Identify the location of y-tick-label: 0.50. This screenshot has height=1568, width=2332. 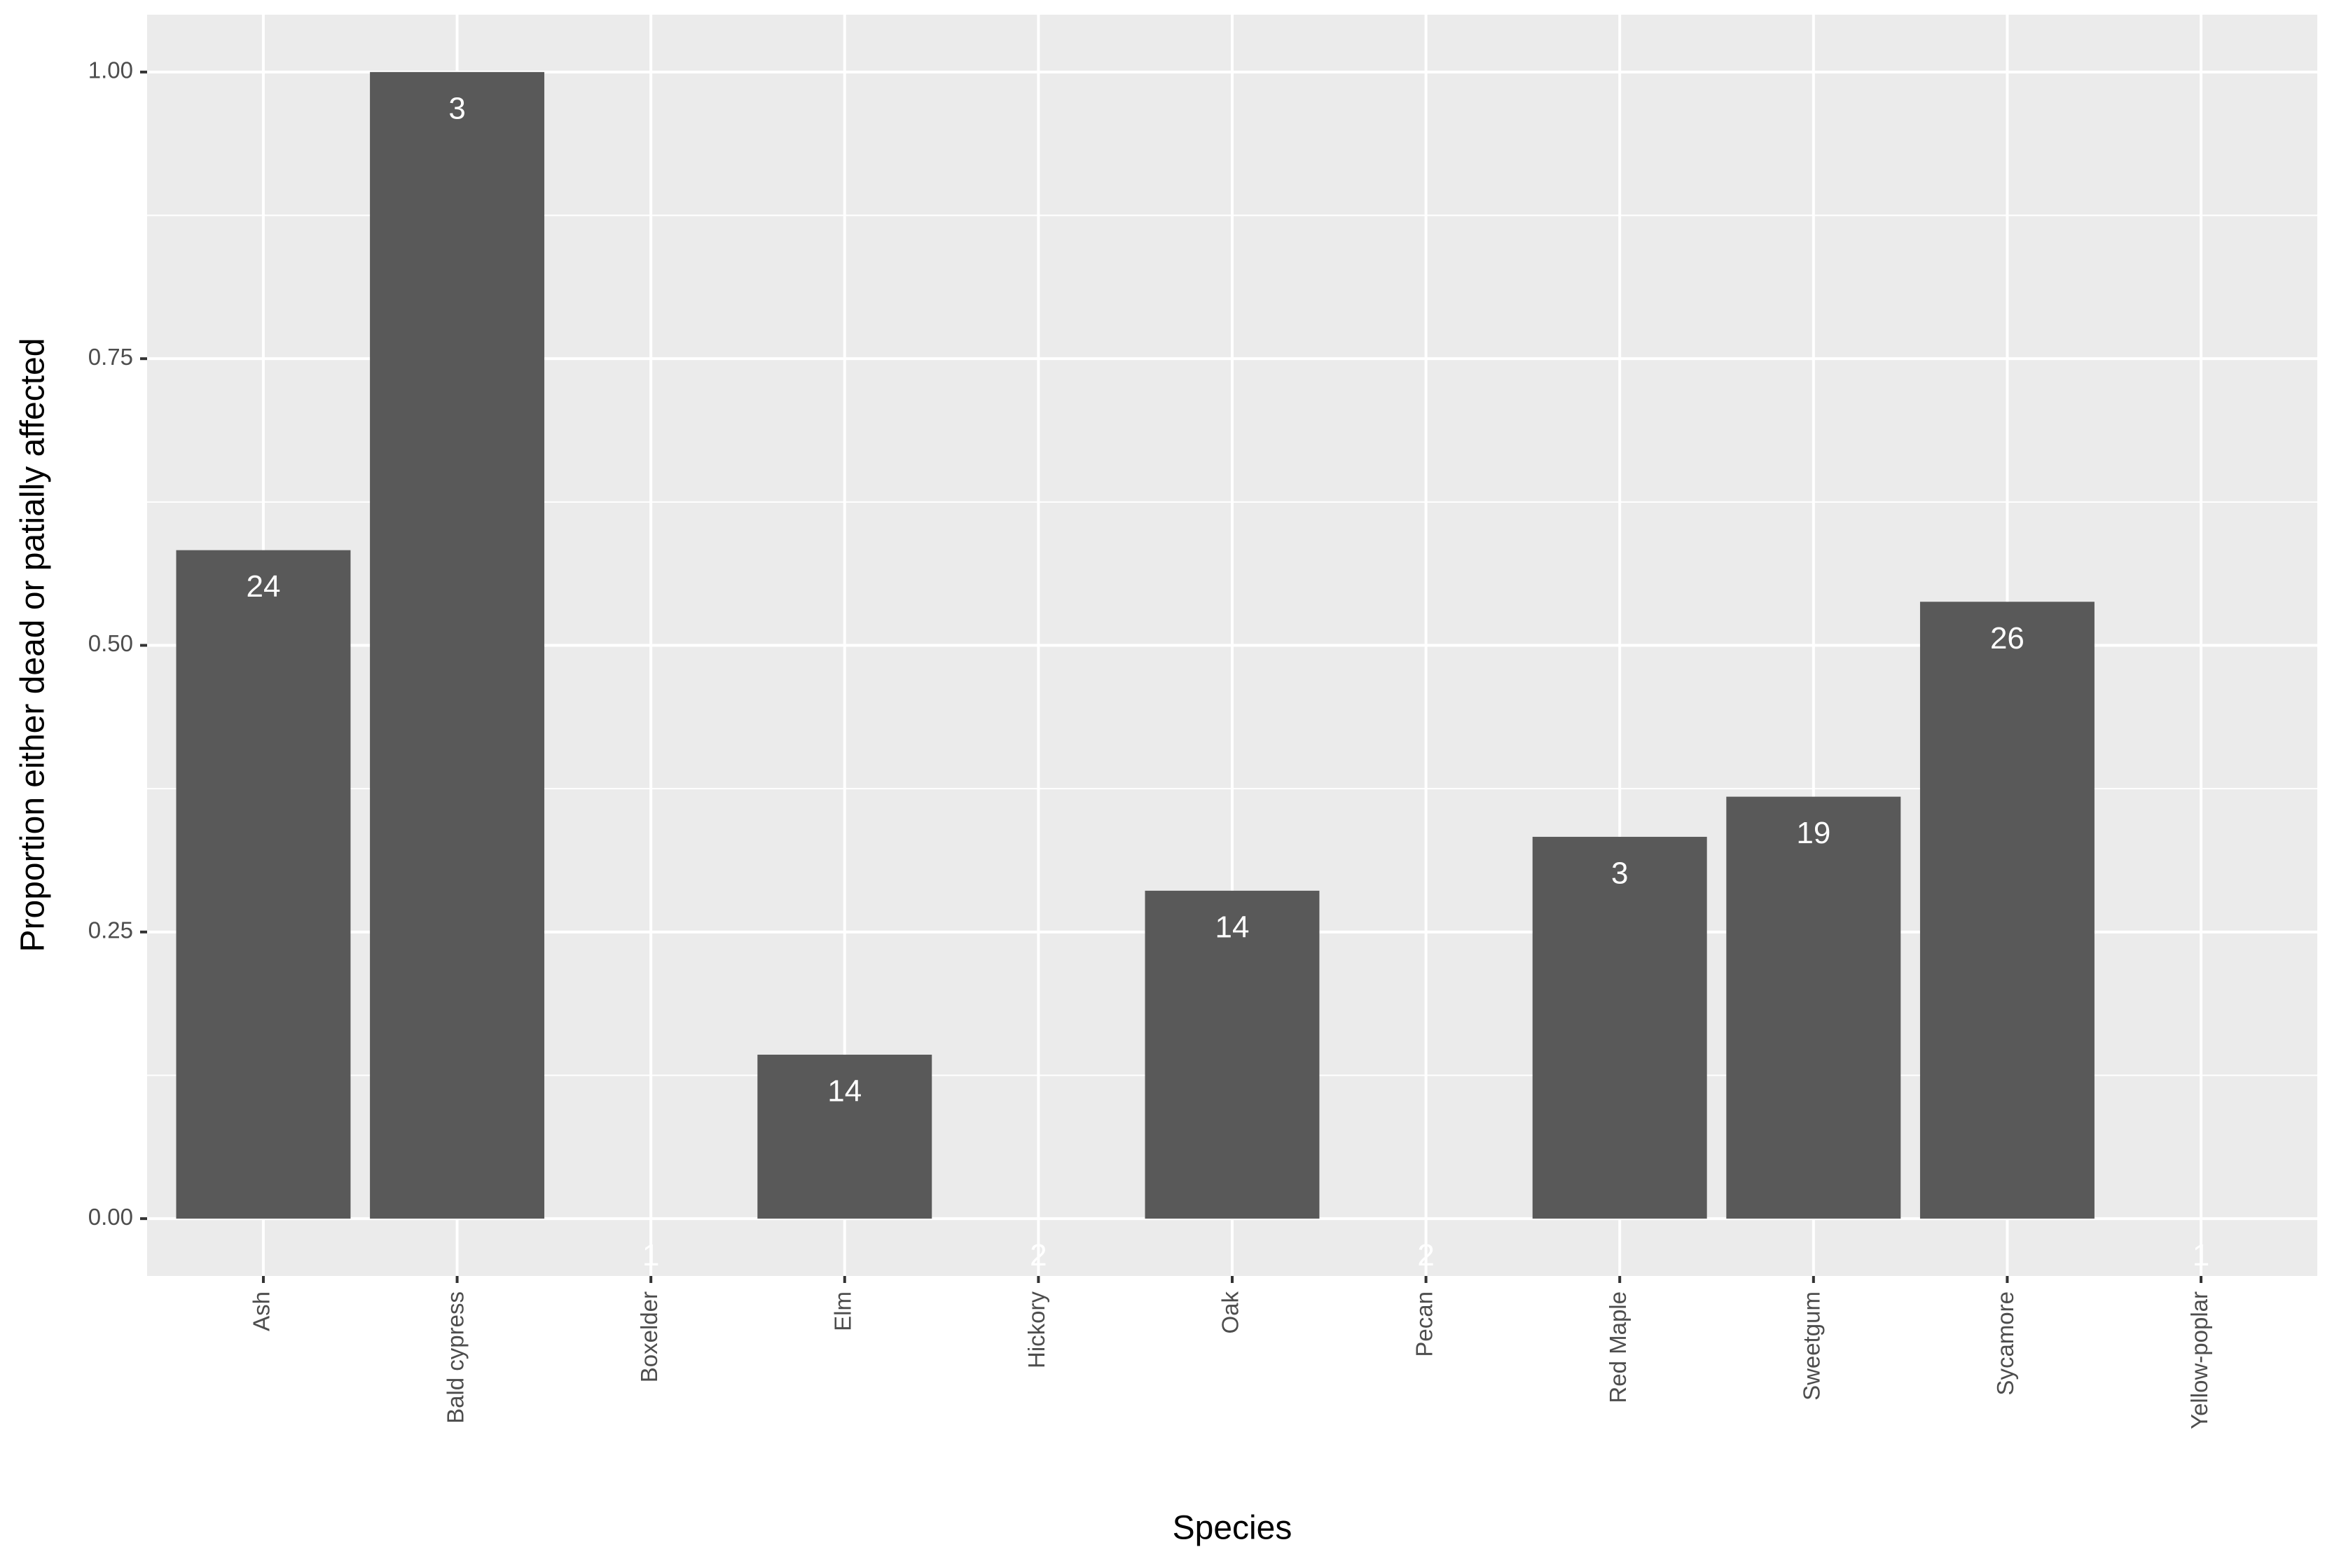
(110, 643).